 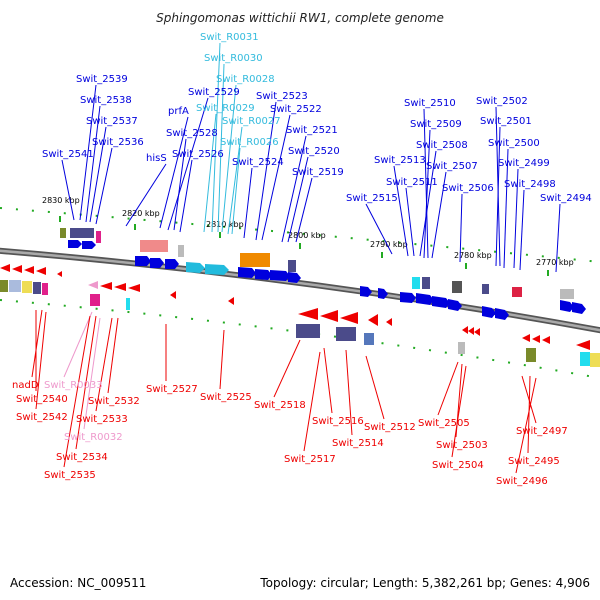 What do you see at coordinates (458, 465) in the screenshot?
I see `gene-label-bottom: Swit_2504` at bounding box center [458, 465].